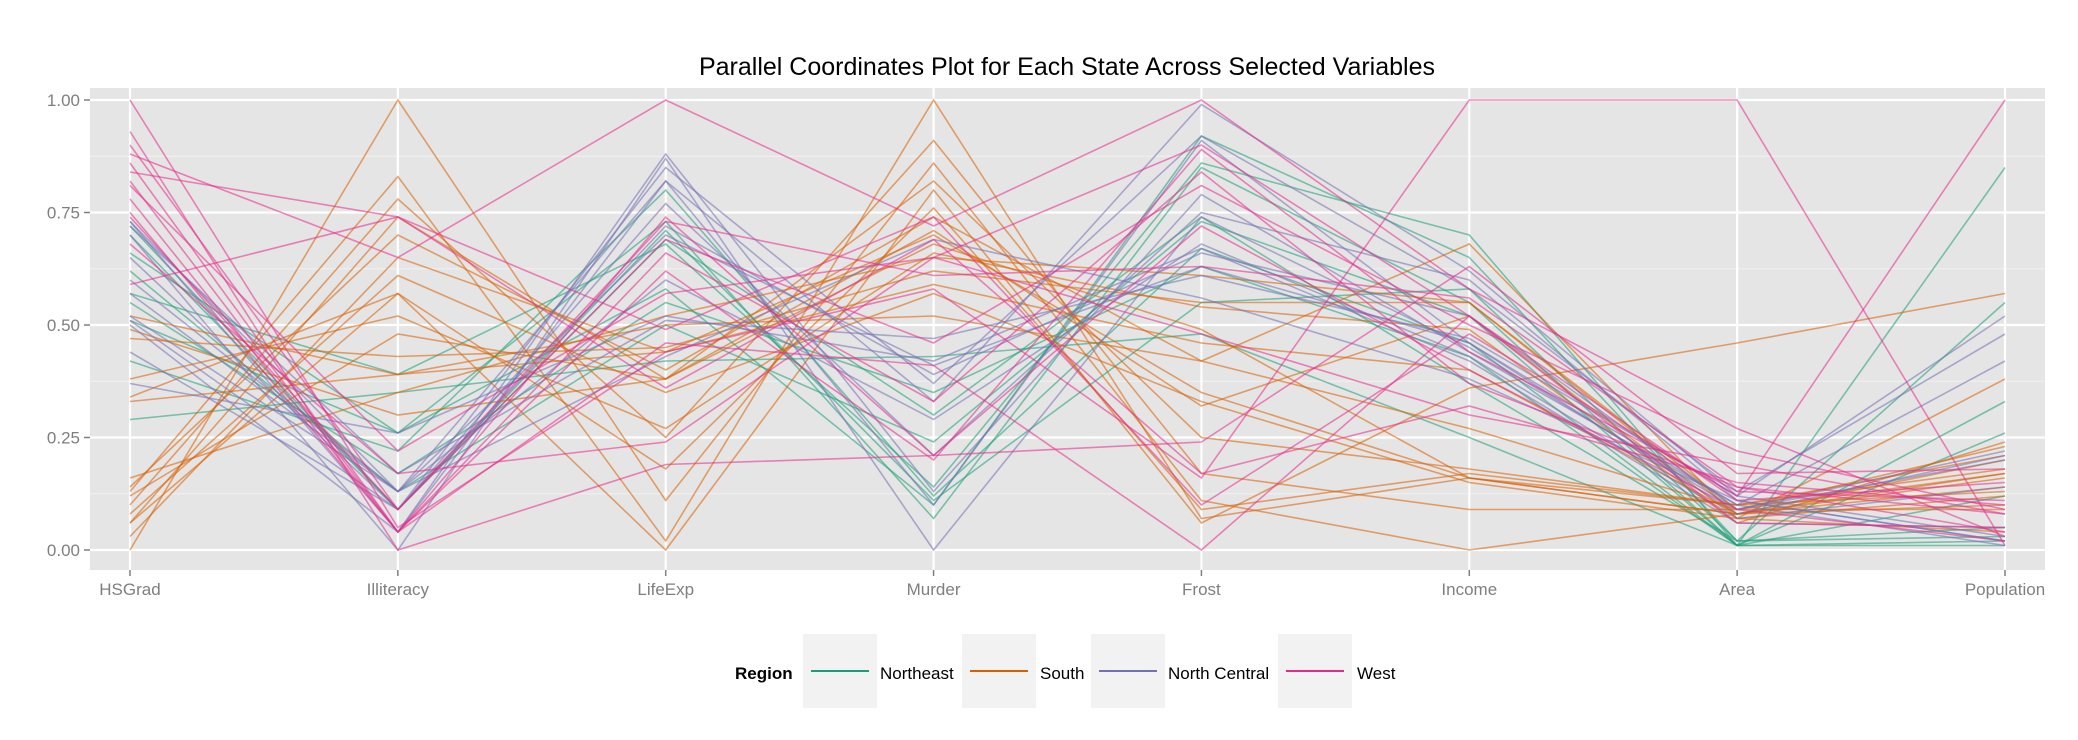 Image resolution: width=2078 pixels, height=740 pixels. Describe the element at coordinates (665, 589) in the screenshot. I see `x-tick-label-lifeexp: LifeExp` at that location.